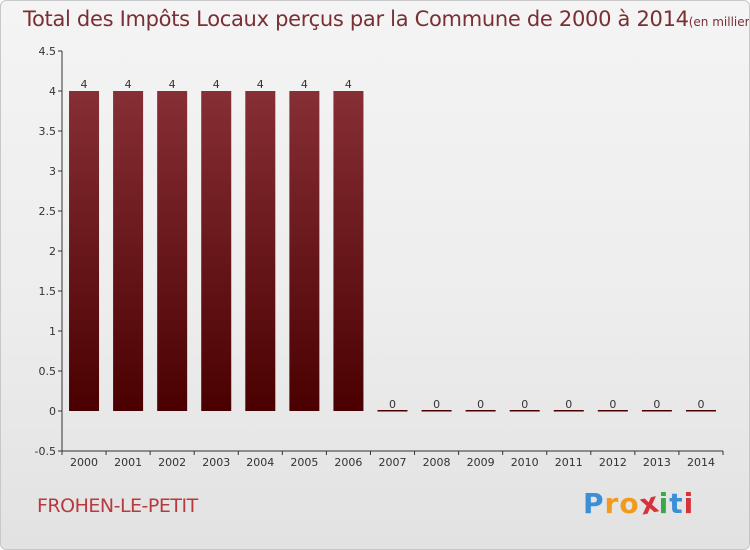 Image resolution: width=750 pixels, height=550 pixels. I want to click on x-tick-label: 2006, so click(348, 462).